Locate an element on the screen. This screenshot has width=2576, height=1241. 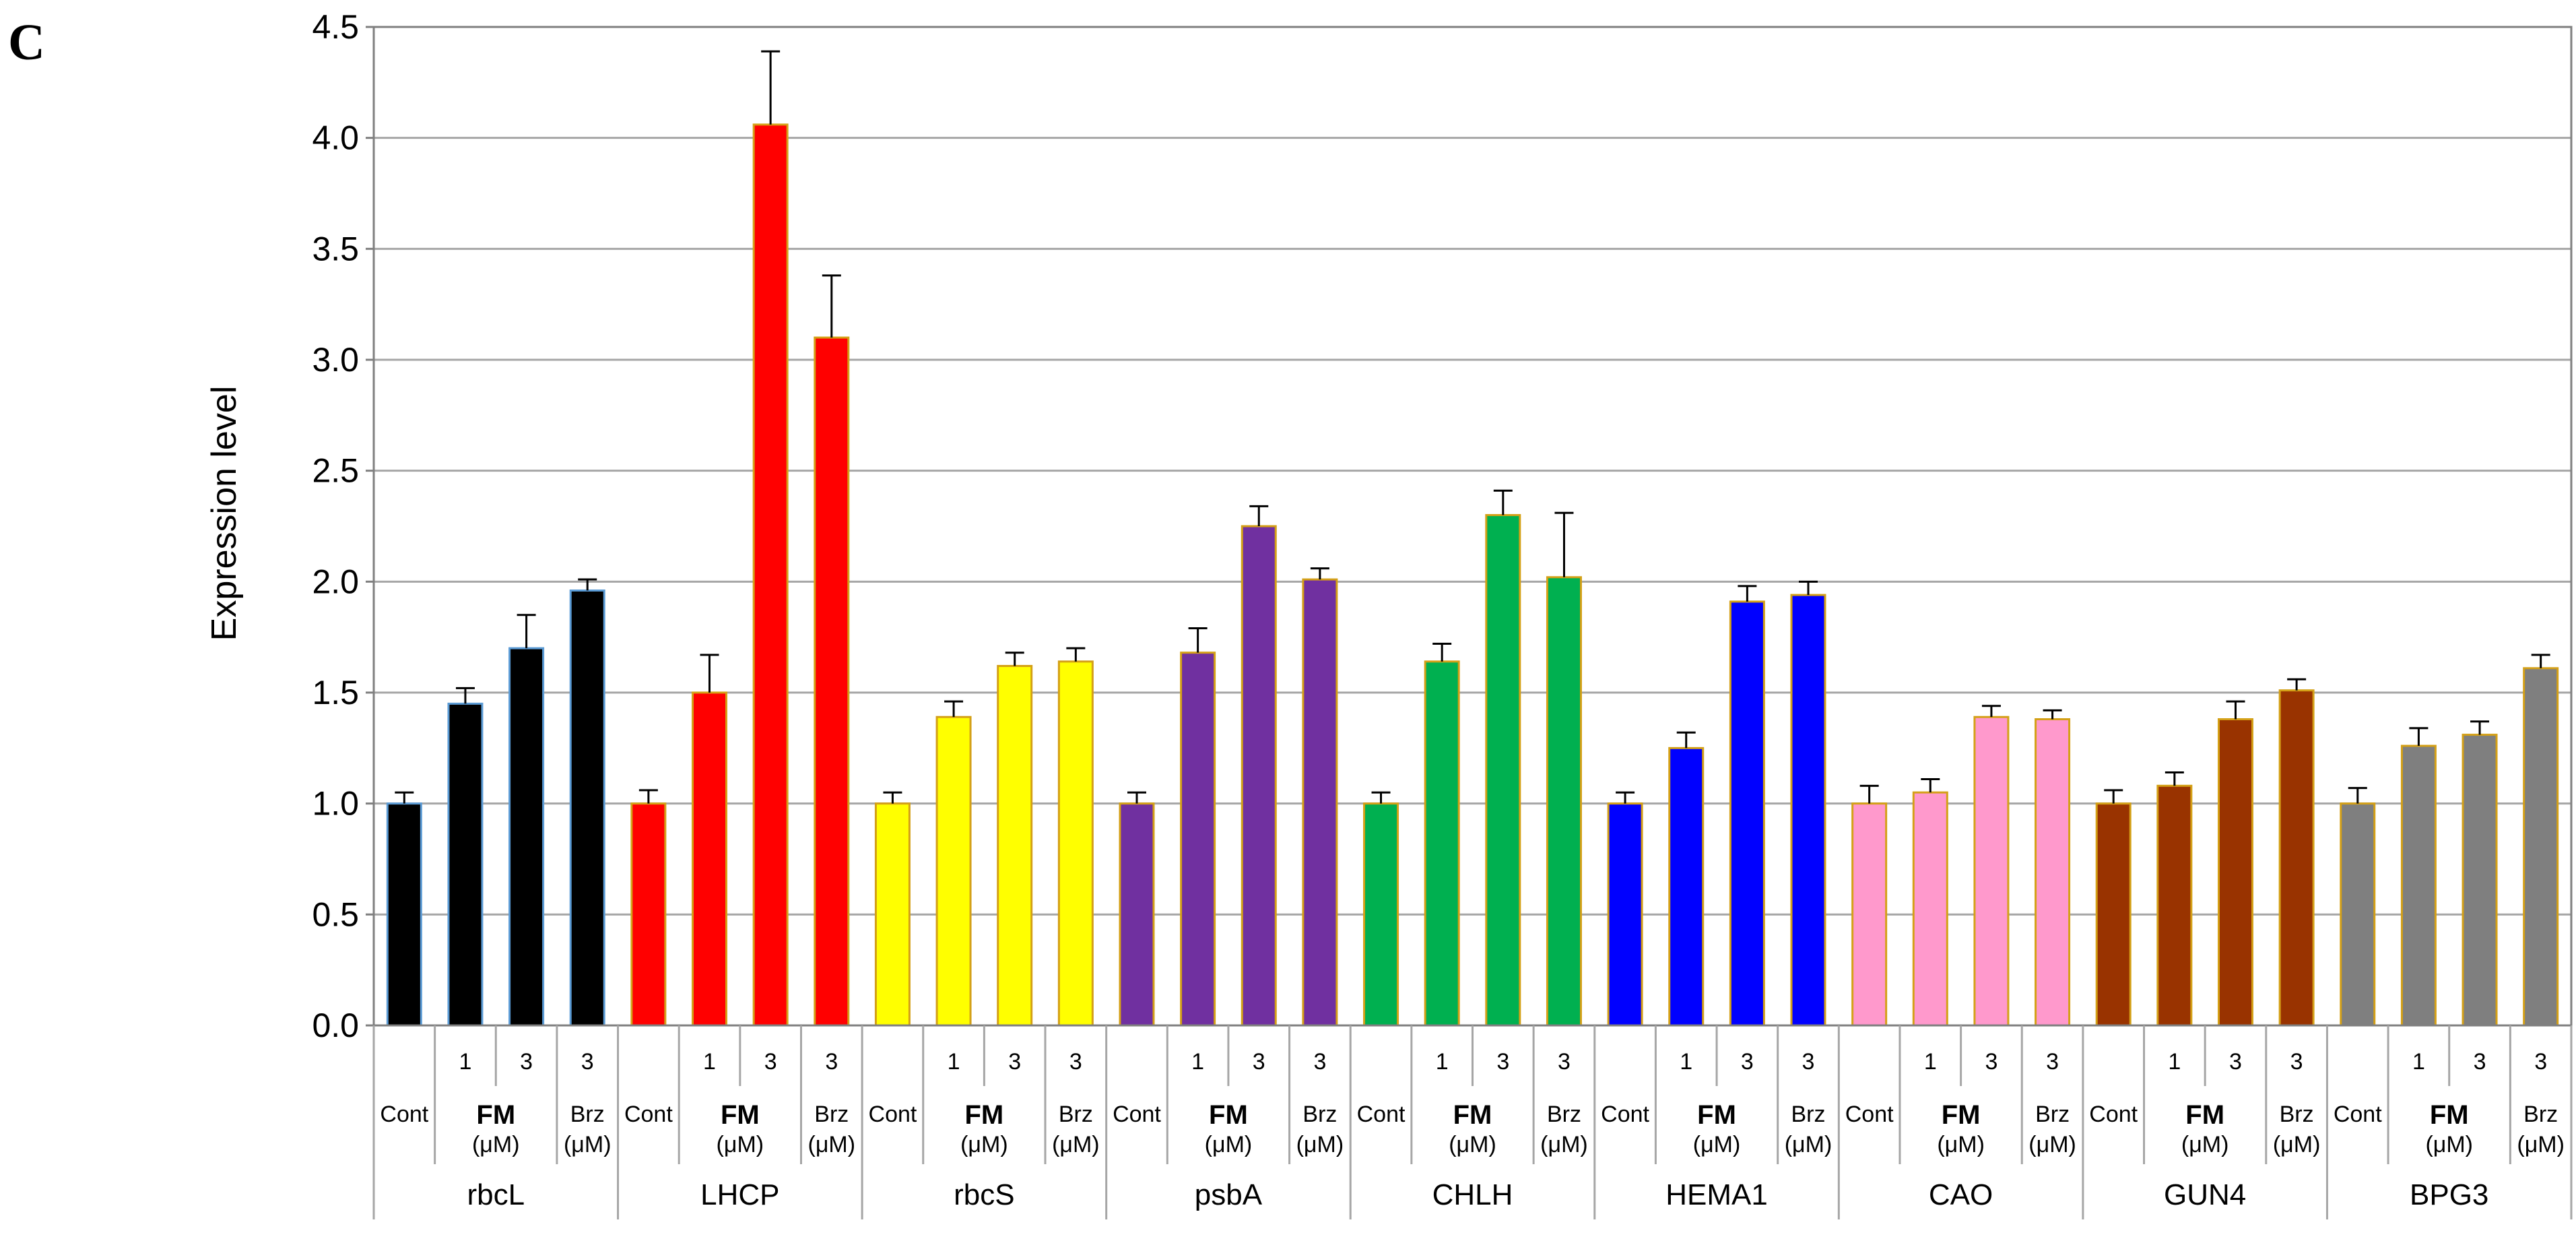
y-axis-ticks: 0.0 0.5 1.0 1.5 2.0 2.5 3.0 3.5 4.0 4.5 is located at coordinates (343, 526).